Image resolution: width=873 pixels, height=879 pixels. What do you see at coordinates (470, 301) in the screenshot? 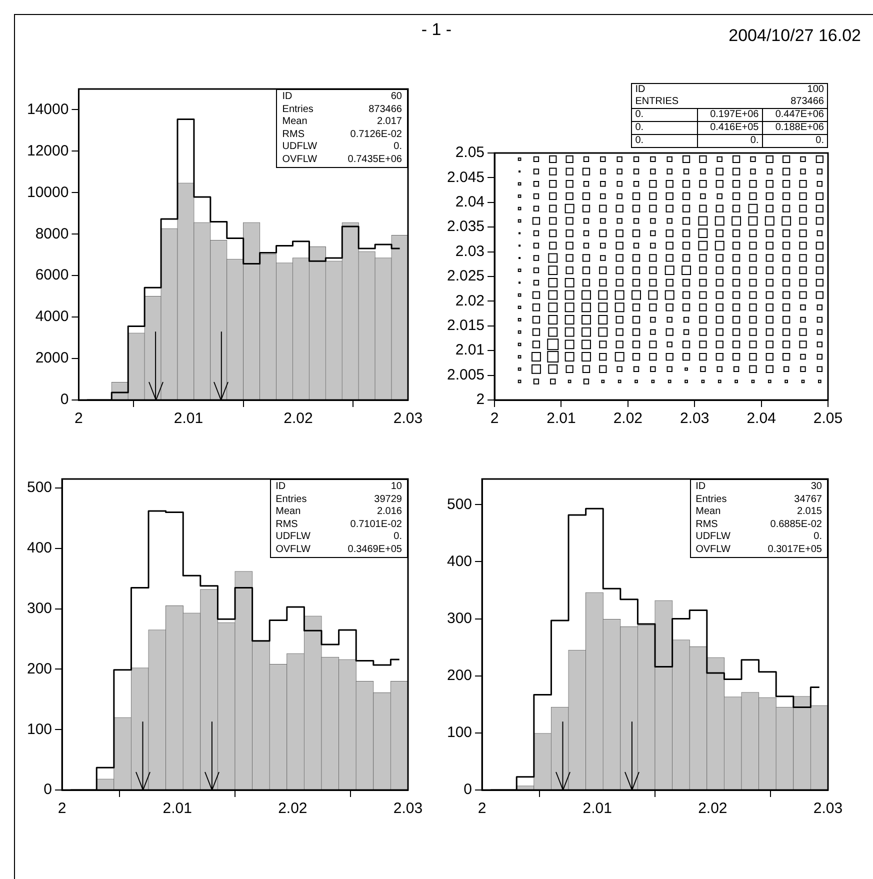
I see `y-tick-label: 2.02` at bounding box center [470, 301].